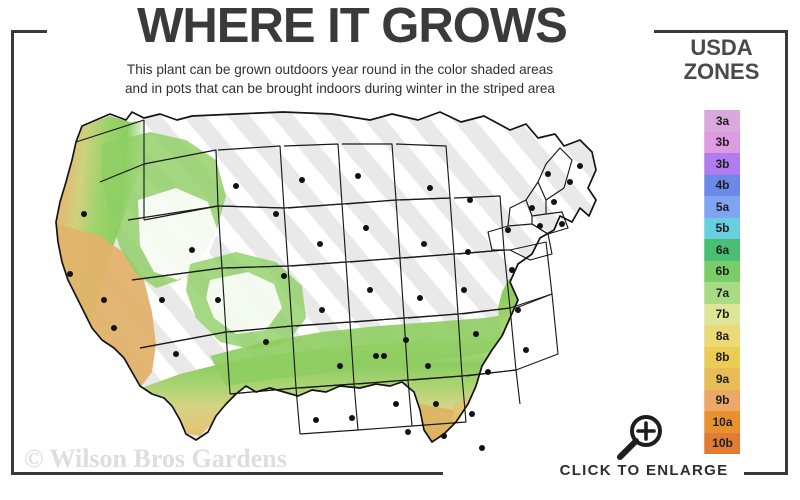 This screenshot has width=800, height=500. I want to click on legend-swatch-list: 3a 3b 3b 4b 5a 5b 6a 6b 7a 7b 8a 8b 9a 9b 10a 10b, so click(722, 282).